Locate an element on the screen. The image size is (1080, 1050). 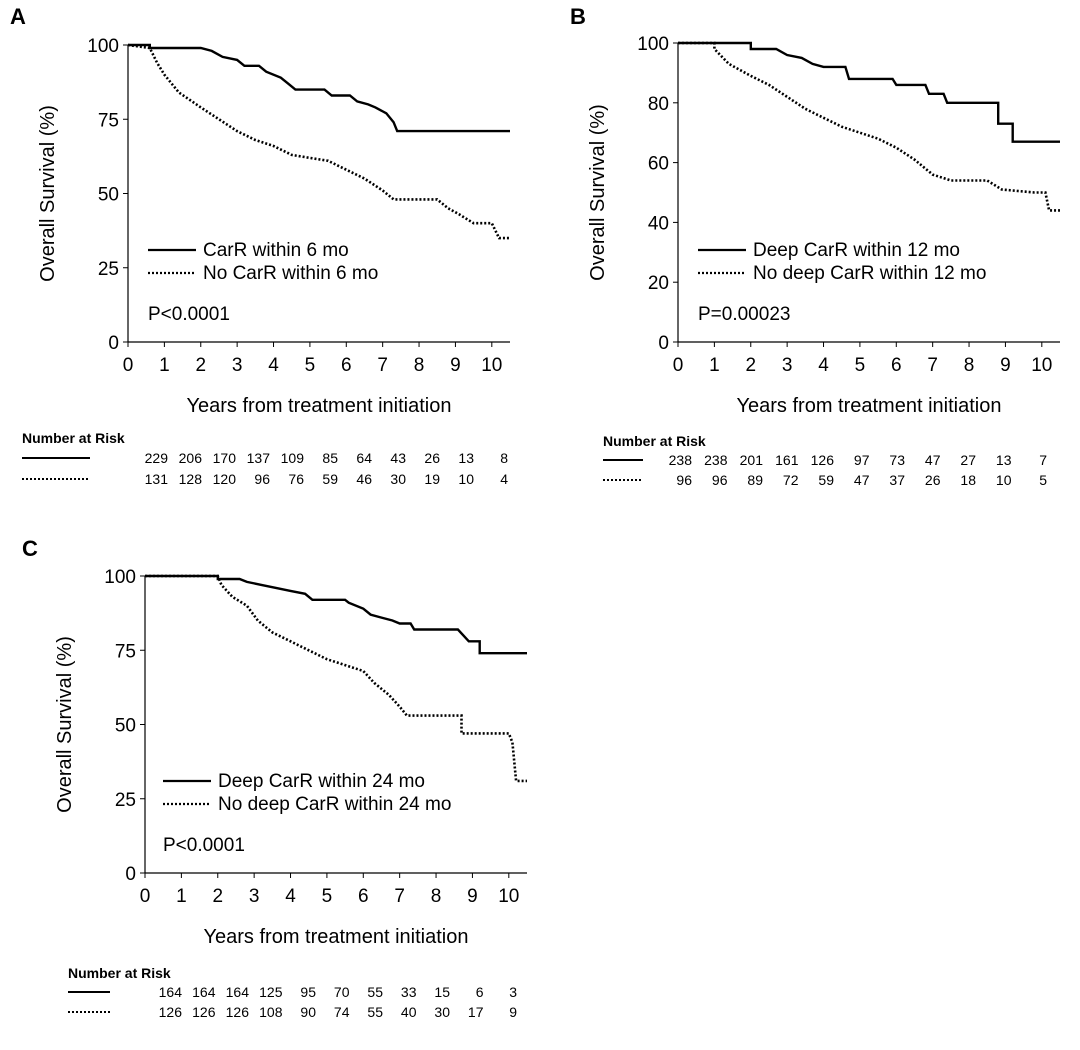
risk-count: 76 is located at coordinates (296, 479).